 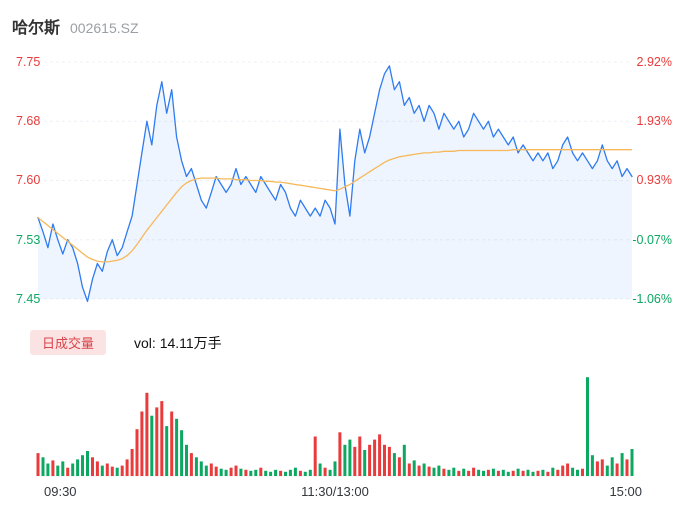 I want to click on percent-tick: -1.06%, so click(x=652, y=299).